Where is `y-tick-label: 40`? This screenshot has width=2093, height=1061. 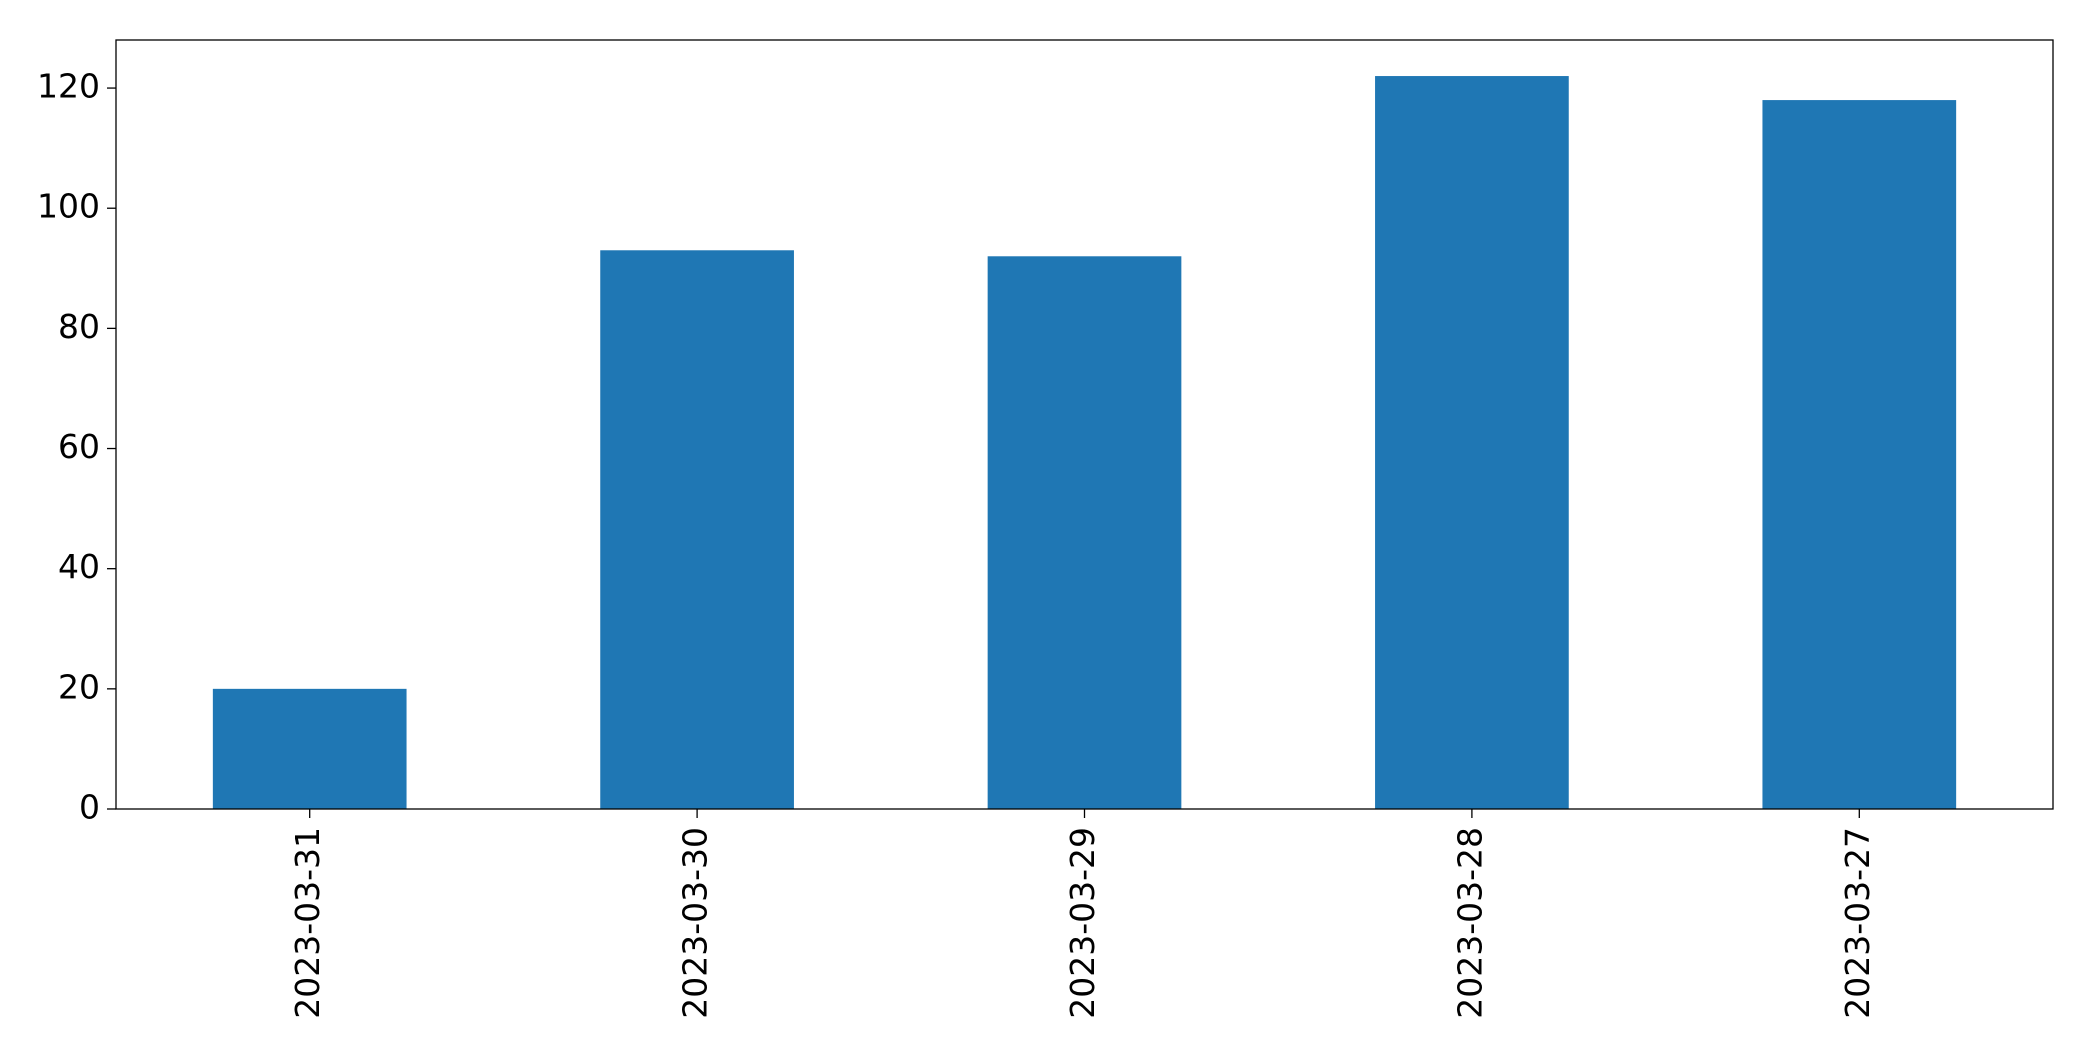 y-tick-label: 40 is located at coordinates (79, 566).